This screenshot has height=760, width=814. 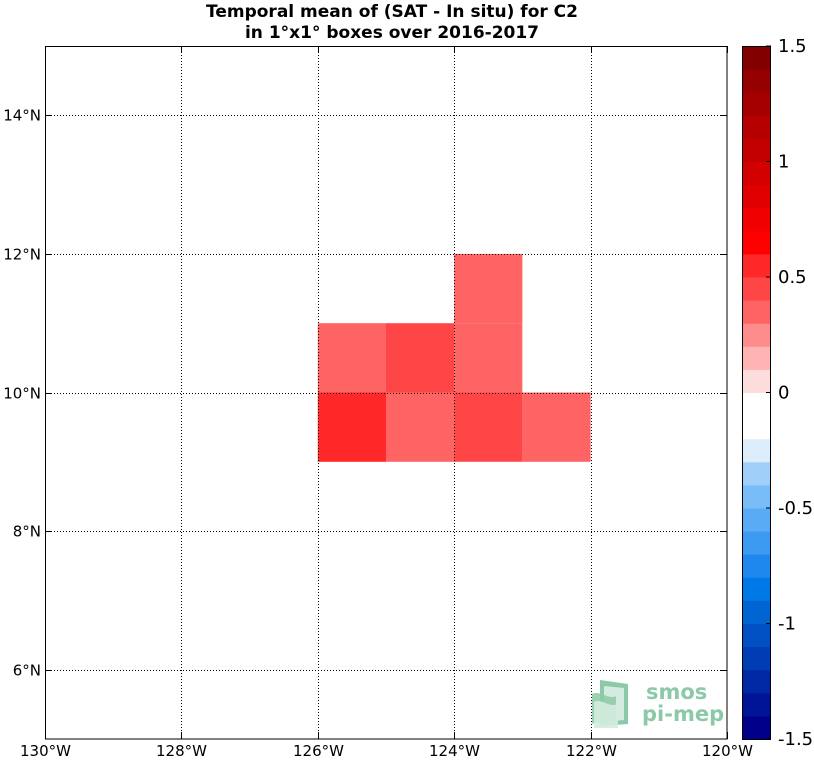 I want to click on title-line-1: Temporal mean of (SAT - In situ) for C2, so click(x=392, y=12).